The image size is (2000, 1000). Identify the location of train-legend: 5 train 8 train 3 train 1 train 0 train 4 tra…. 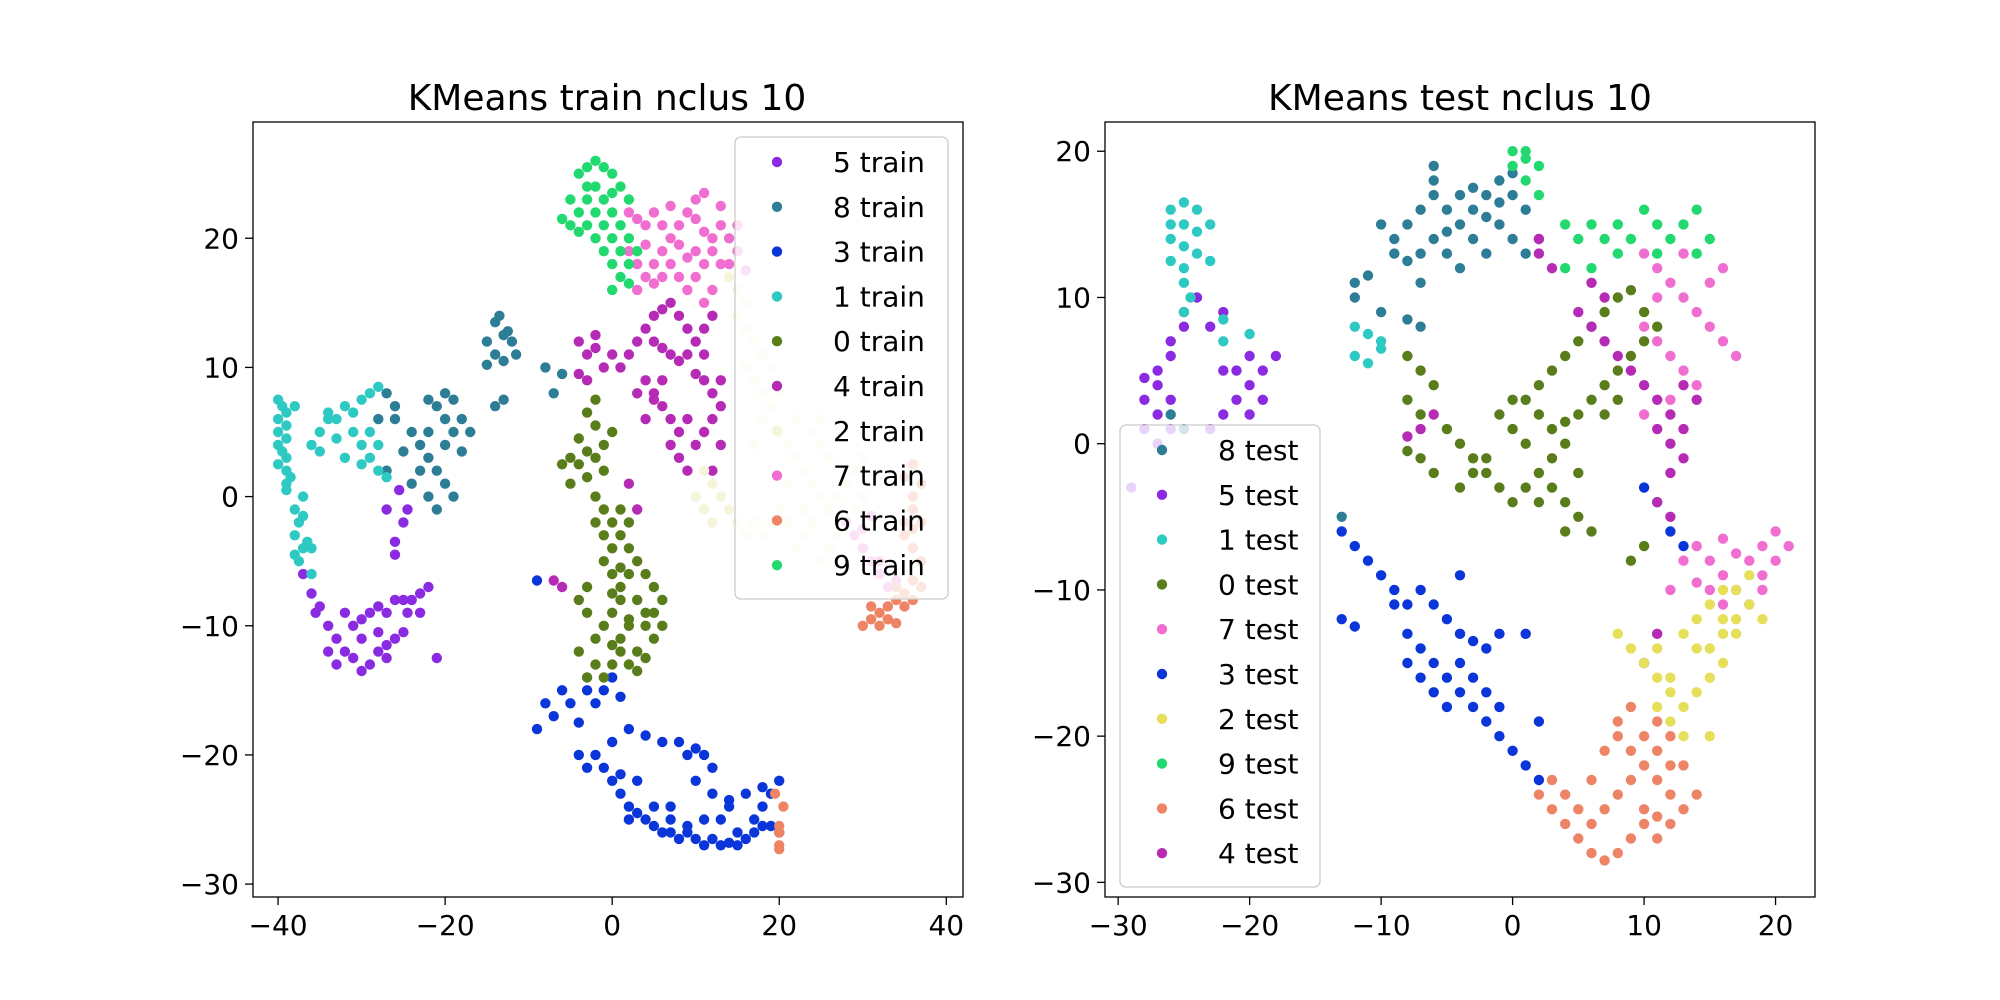
(841, 368).